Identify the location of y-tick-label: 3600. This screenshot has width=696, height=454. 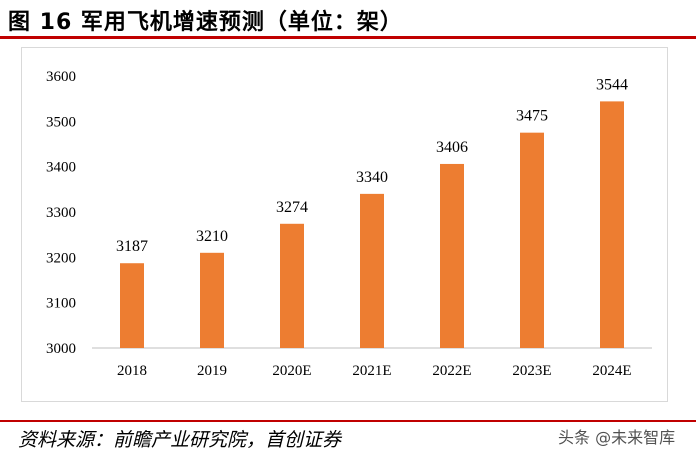
(61, 77).